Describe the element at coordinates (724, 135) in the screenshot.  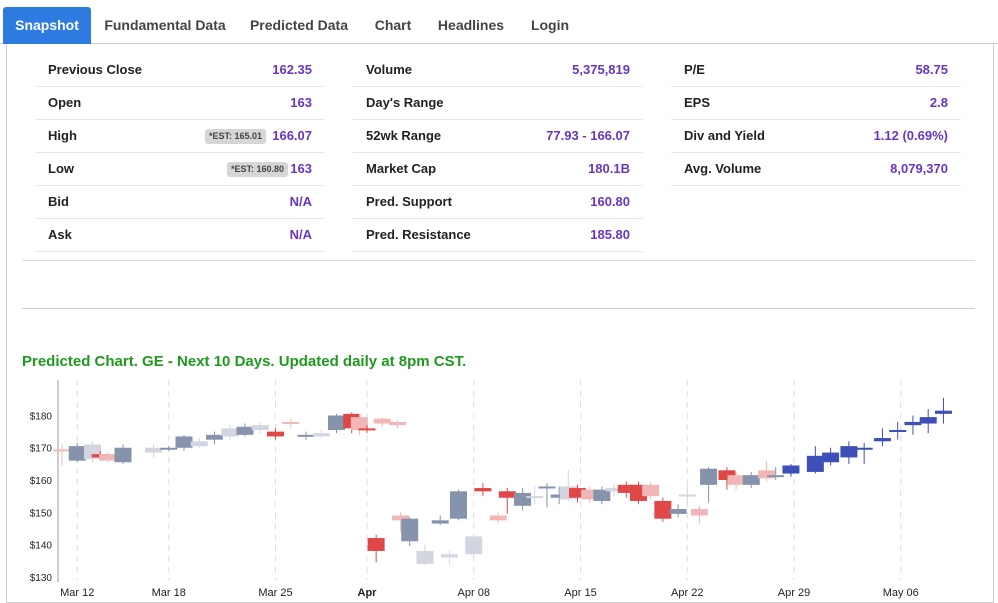
I see `label-div-yield: Div and Yield` at that location.